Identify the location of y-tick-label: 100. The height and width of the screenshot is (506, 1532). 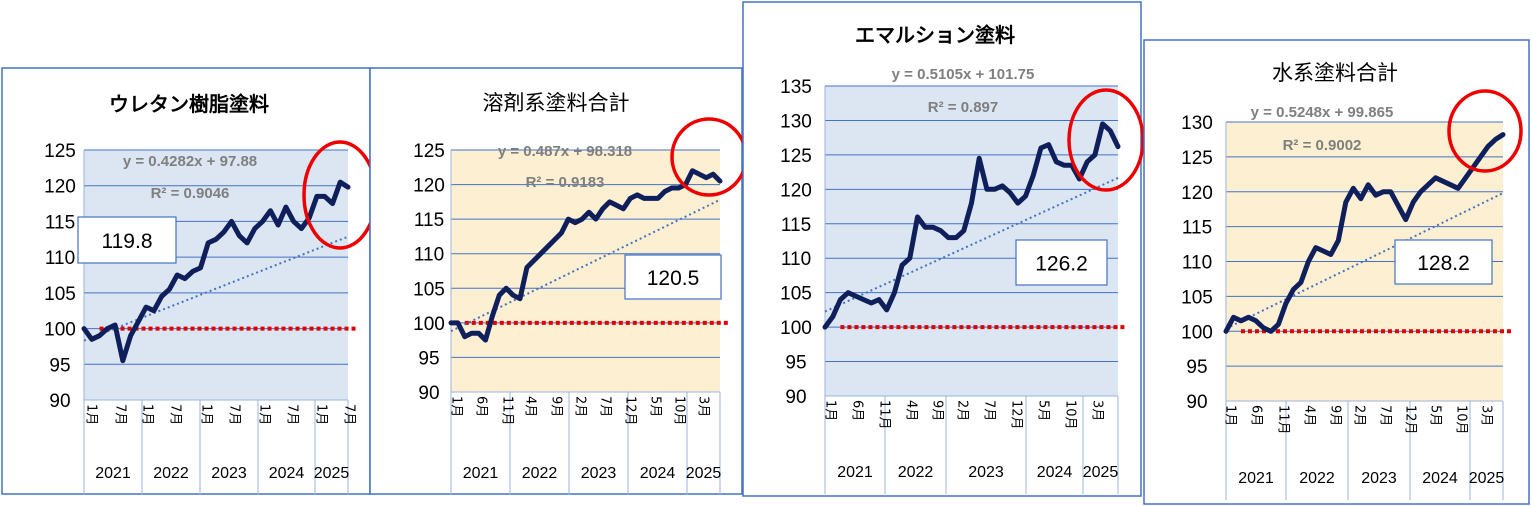
(1197, 332).